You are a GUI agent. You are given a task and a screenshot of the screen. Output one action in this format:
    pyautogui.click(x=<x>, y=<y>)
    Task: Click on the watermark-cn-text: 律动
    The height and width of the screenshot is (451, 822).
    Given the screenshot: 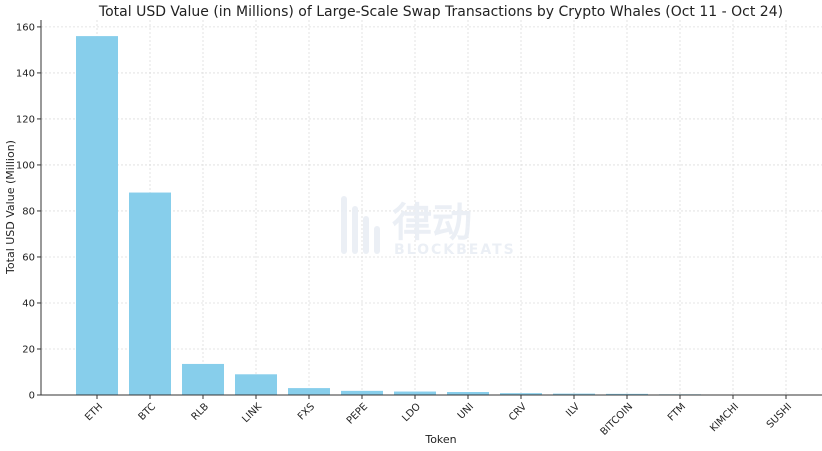 What is the action you would take?
    pyautogui.click(x=432, y=223)
    